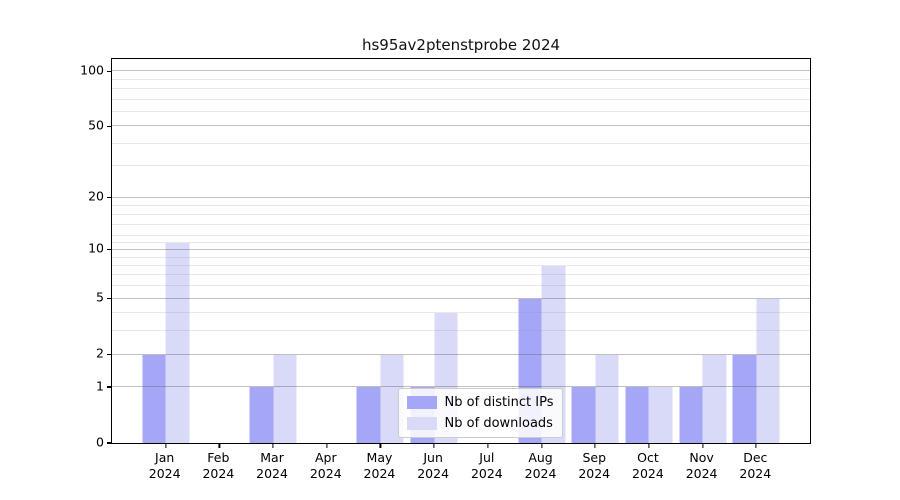 The height and width of the screenshot is (500, 900). What do you see at coordinates (461, 45) in the screenshot?
I see `chart-title: hs95av2ptenstprobe 2024` at bounding box center [461, 45].